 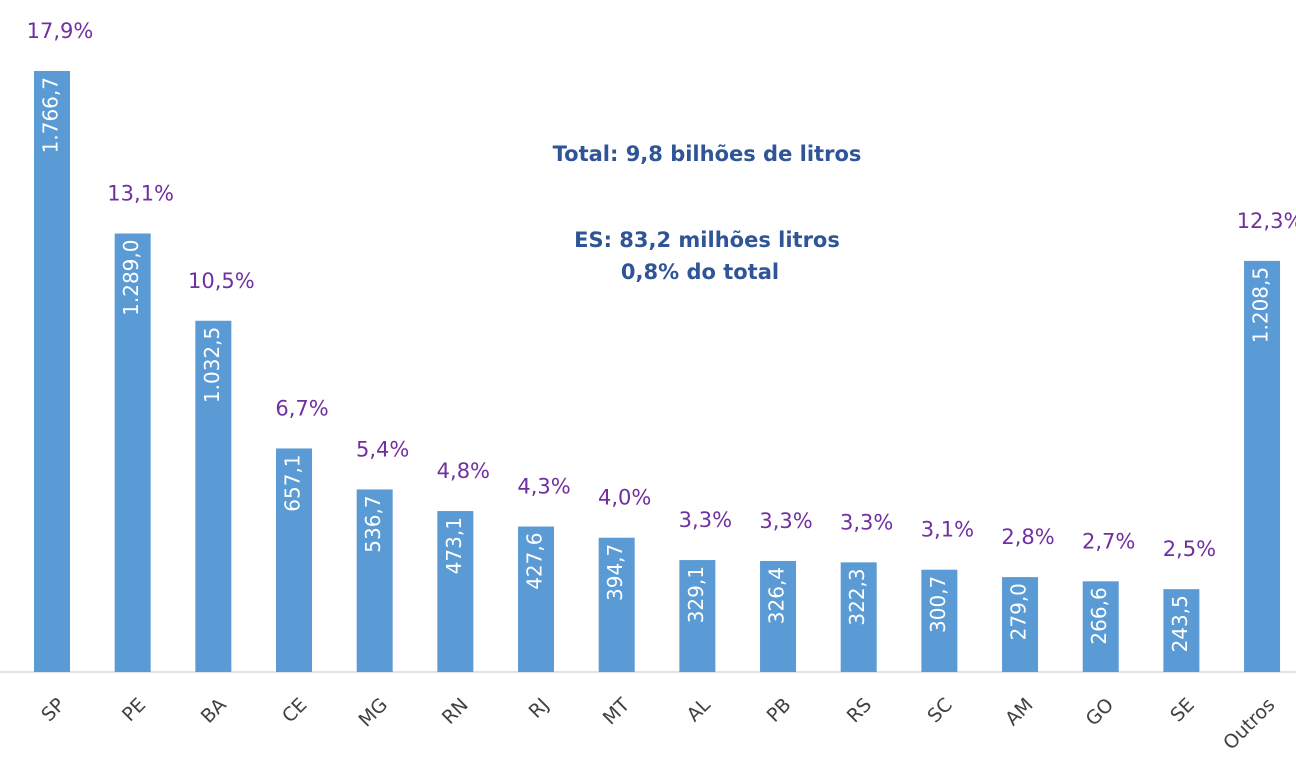 What do you see at coordinates (294, 710) in the screenshot?
I see `x-tick-label: CE` at bounding box center [294, 710].